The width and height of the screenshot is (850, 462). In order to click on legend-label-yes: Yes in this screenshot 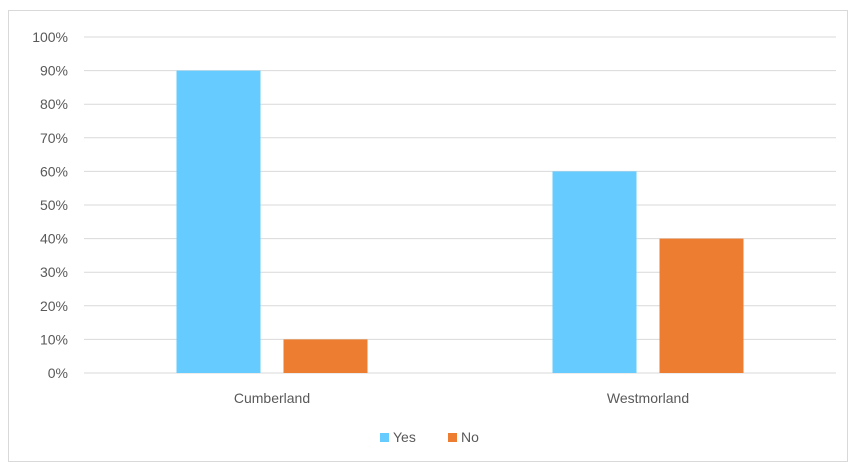, I will do `click(404, 437)`.